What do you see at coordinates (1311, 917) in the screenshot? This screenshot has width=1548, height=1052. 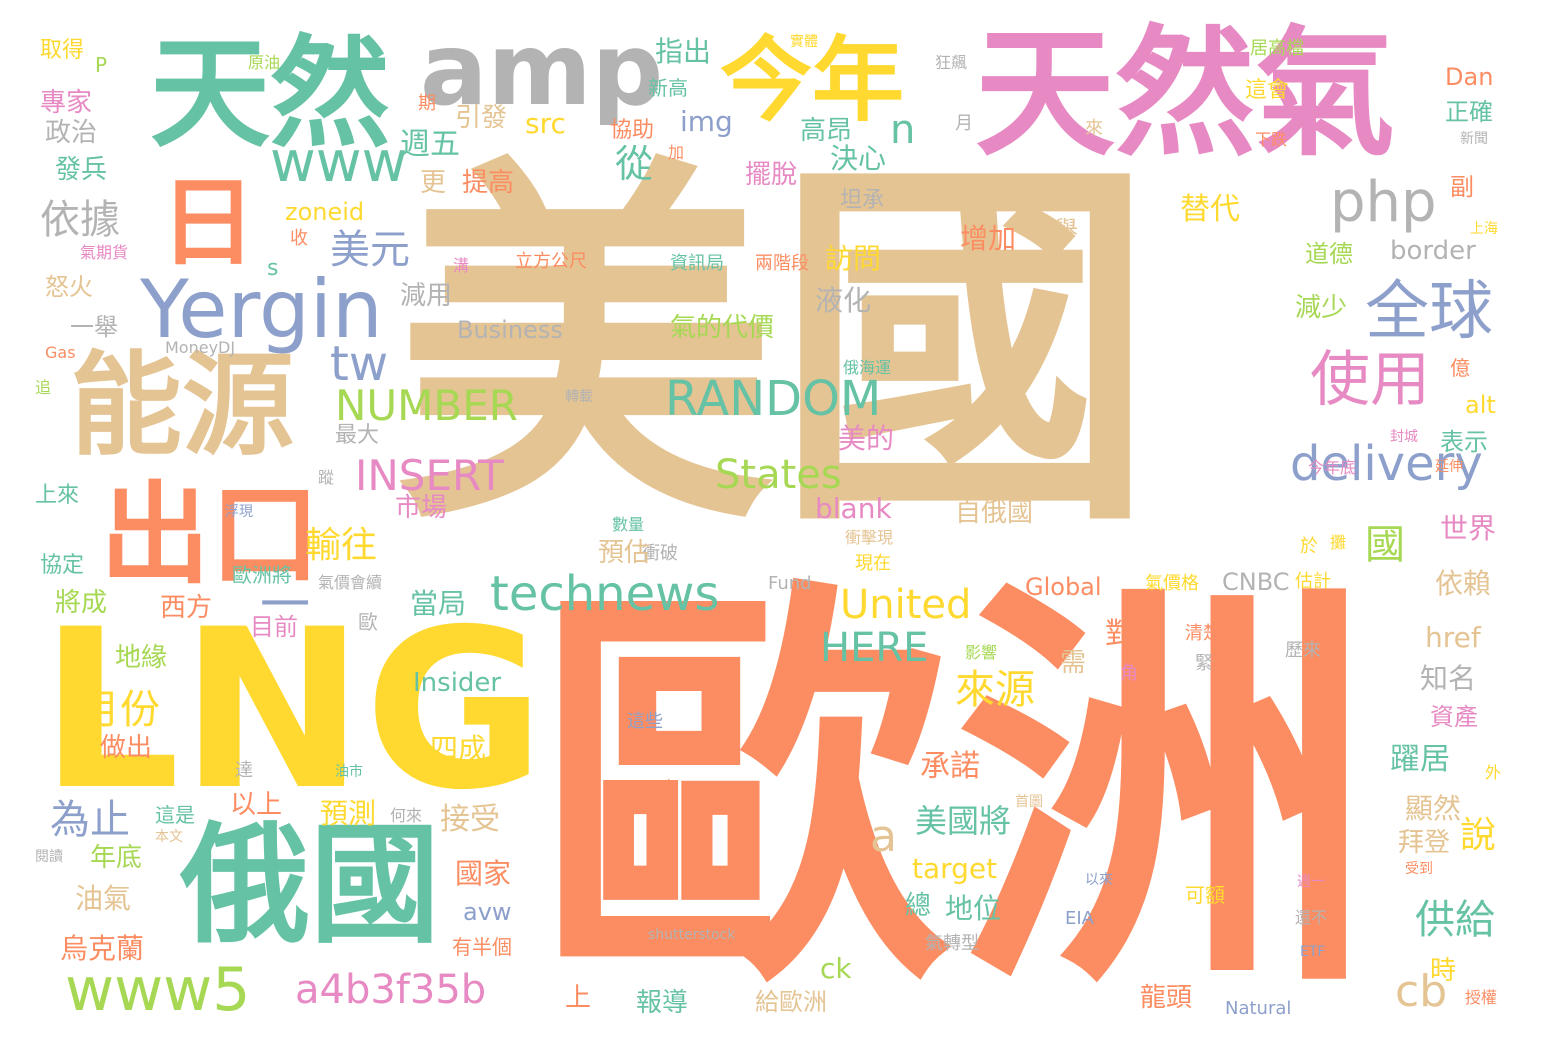 I see `word: 還不` at bounding box center [1311, 917].